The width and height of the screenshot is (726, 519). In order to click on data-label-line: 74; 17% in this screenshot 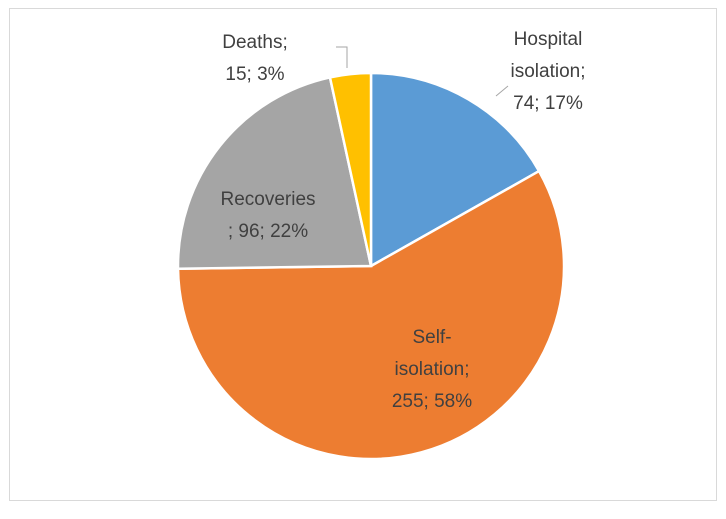, I will do `click(548, 103)`.